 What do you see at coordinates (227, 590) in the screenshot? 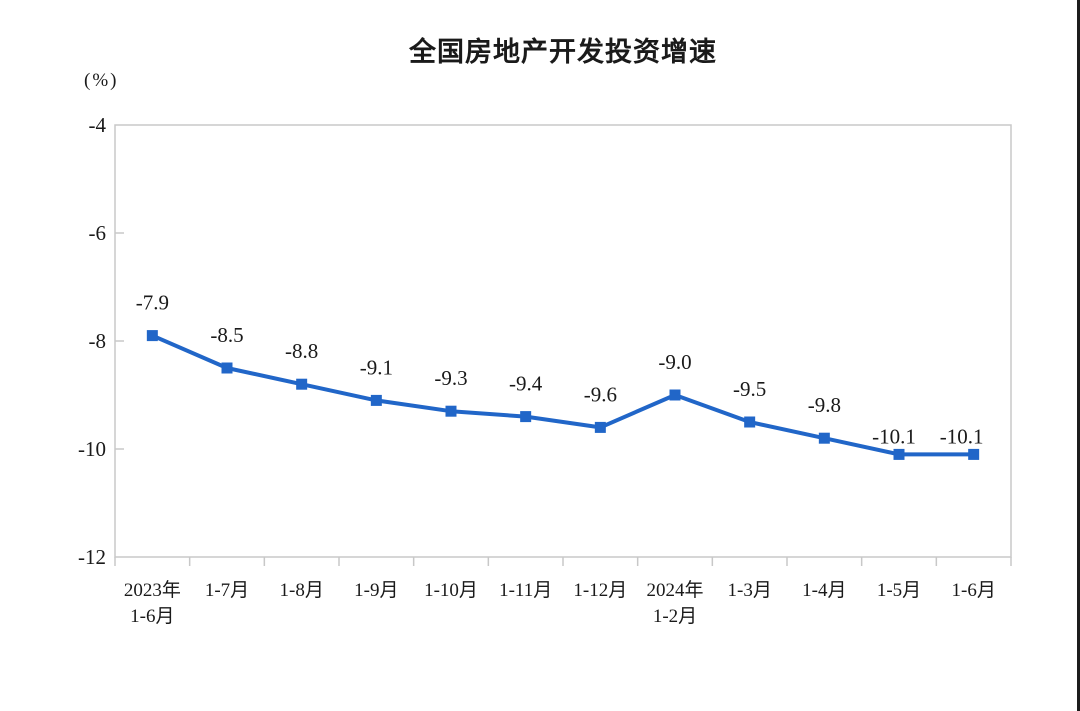
I see `x-category-label: 1-7月` at bounding box center [227, 590].